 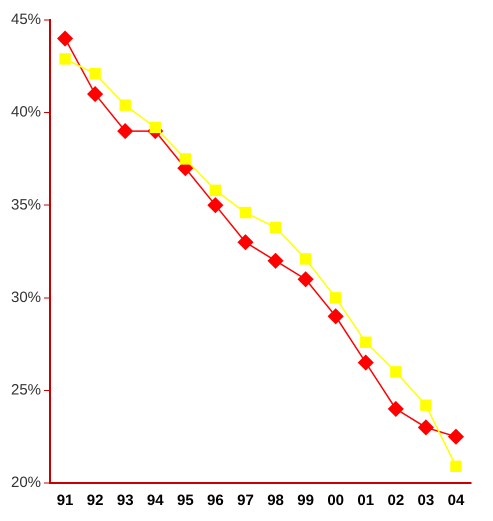 I want to click on y-tick-label: 40%, so click(x=26, y=112).